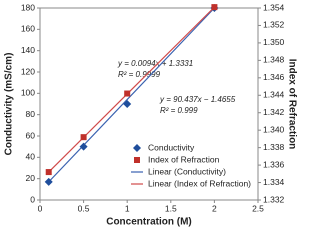 This screenshot has width=320, height=240. I want to click on y2-tick-label: 1.350, so click(274, 42).